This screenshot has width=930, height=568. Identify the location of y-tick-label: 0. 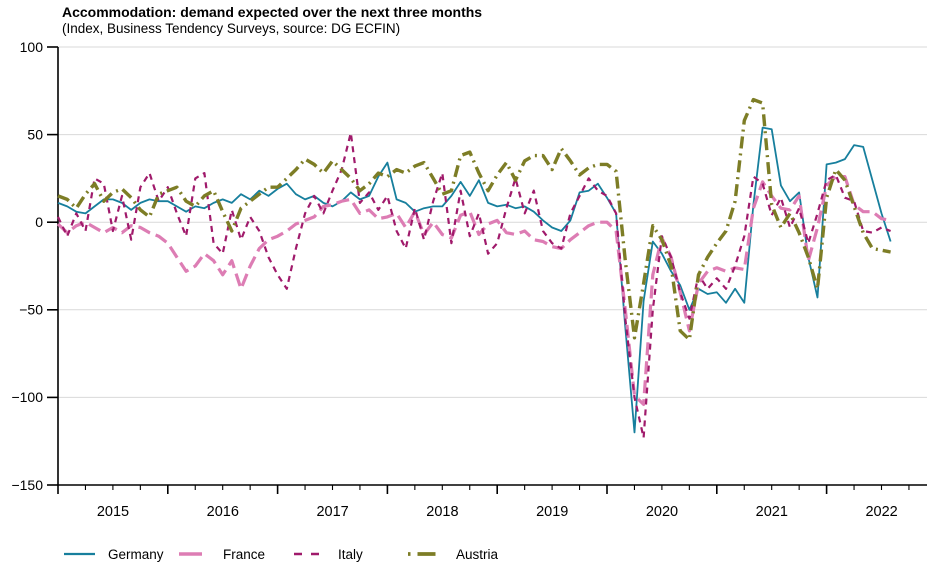
(39, 222).